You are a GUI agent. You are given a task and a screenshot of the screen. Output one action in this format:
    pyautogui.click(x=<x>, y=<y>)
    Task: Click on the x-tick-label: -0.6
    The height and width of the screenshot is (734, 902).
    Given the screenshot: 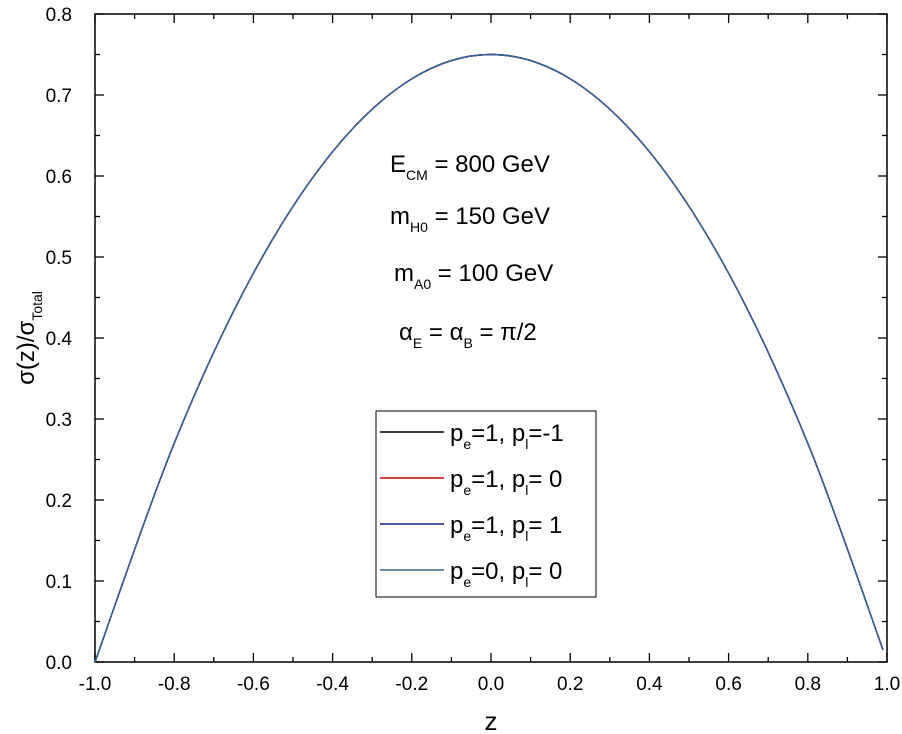 What is the action you would take?
    pyautogui.click(x=253, y=684)
    